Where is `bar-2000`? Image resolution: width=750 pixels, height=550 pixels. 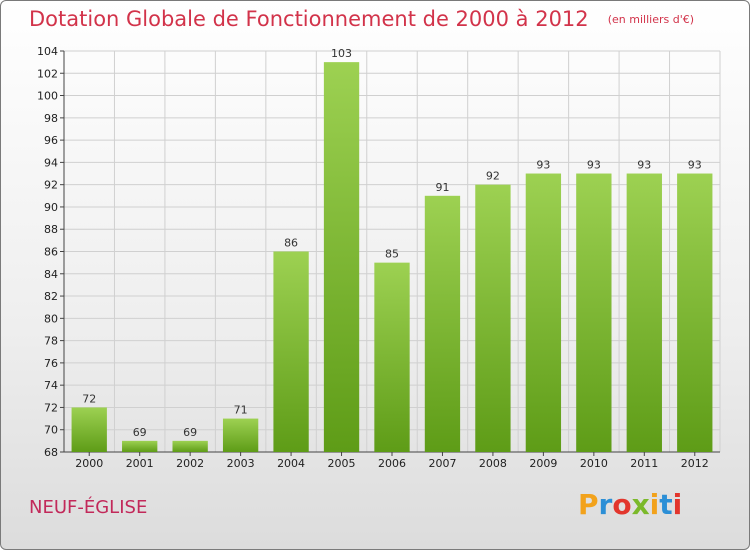 bar-2000 is located at coordinates (89, 429).